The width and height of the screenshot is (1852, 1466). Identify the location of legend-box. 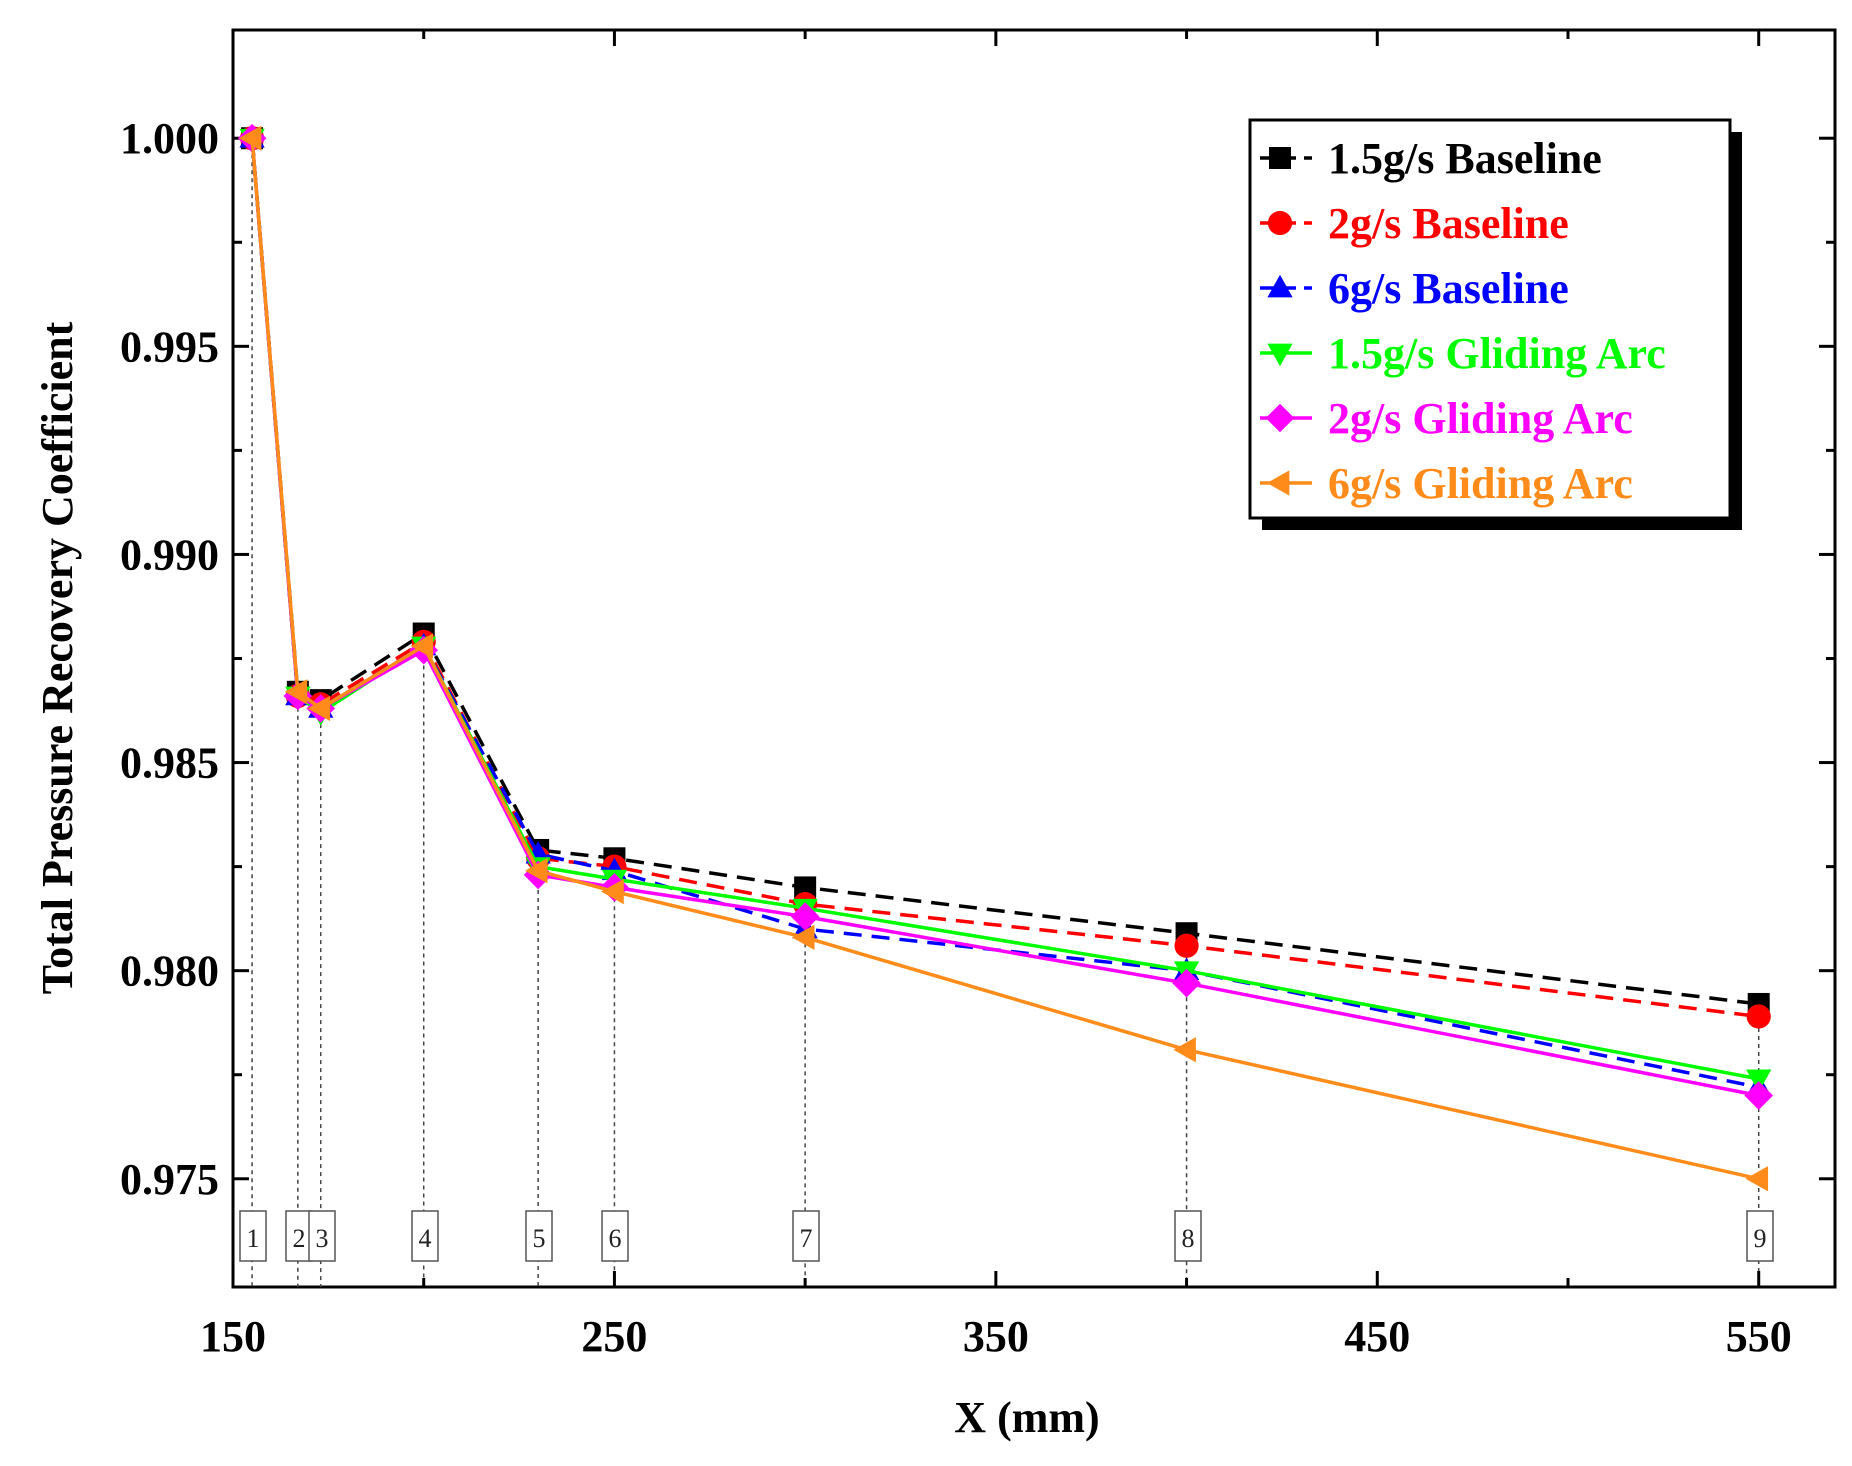
(1490, 319).